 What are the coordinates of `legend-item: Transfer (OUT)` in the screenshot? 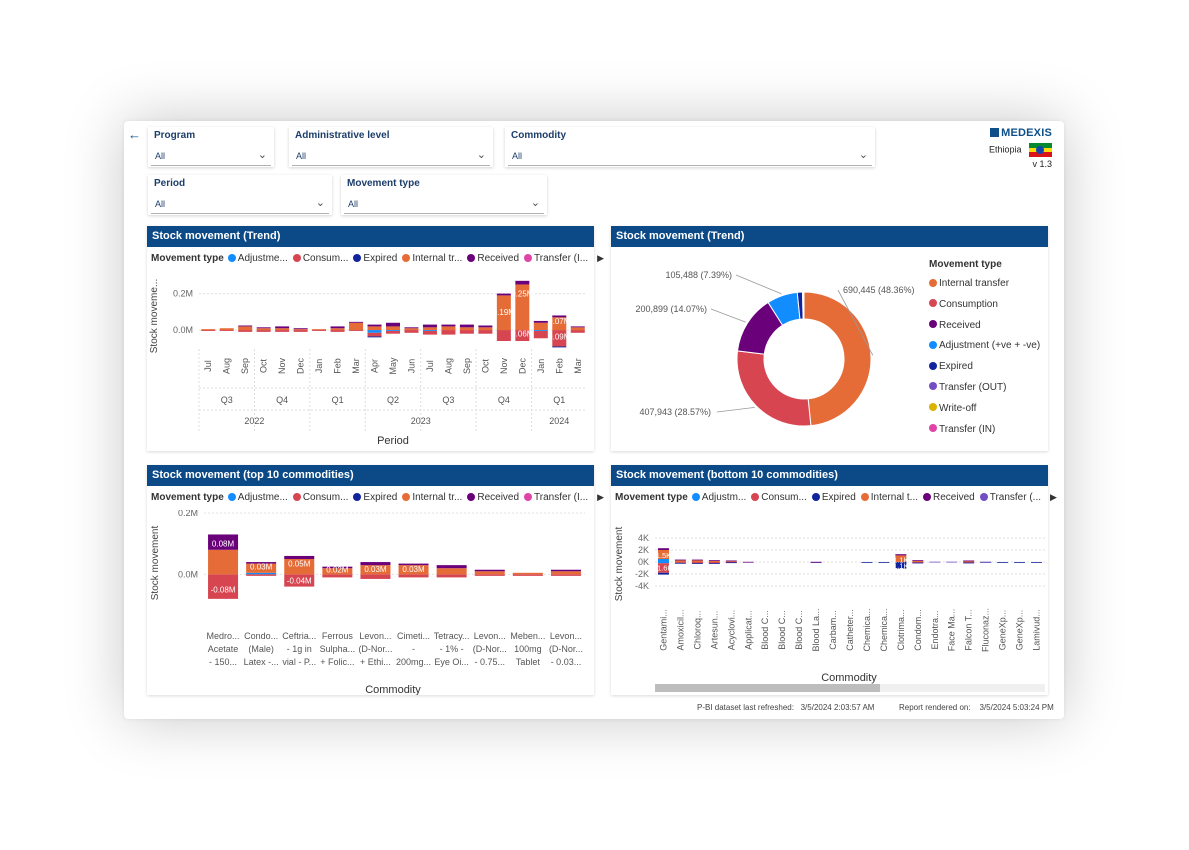 It's located at (984, 388).